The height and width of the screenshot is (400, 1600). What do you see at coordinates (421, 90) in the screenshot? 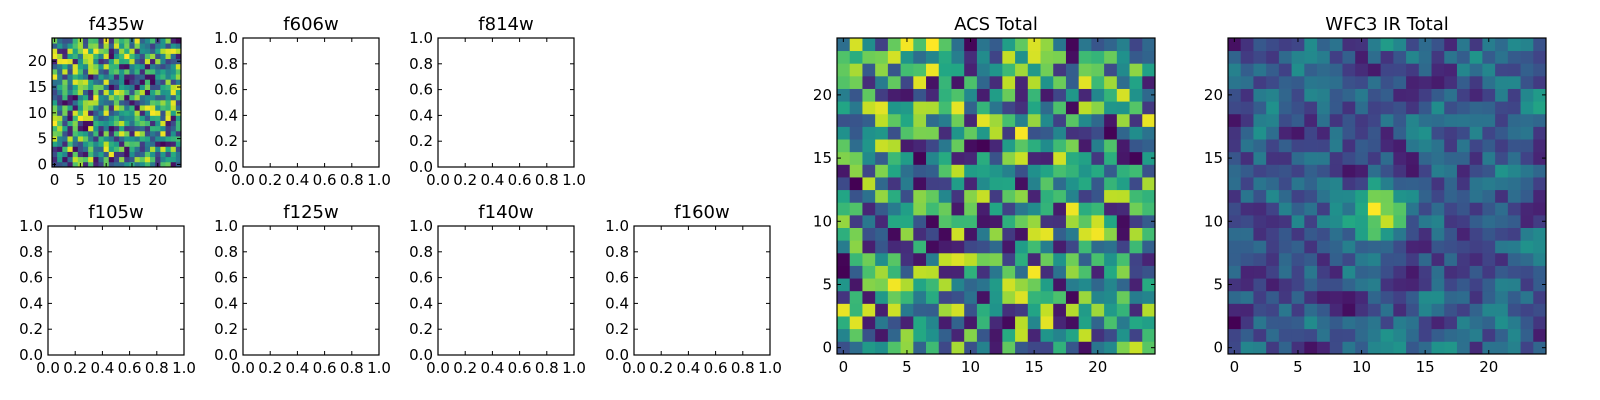
I see `y-tick-label: 0.6` at bounding box center [421, 90].